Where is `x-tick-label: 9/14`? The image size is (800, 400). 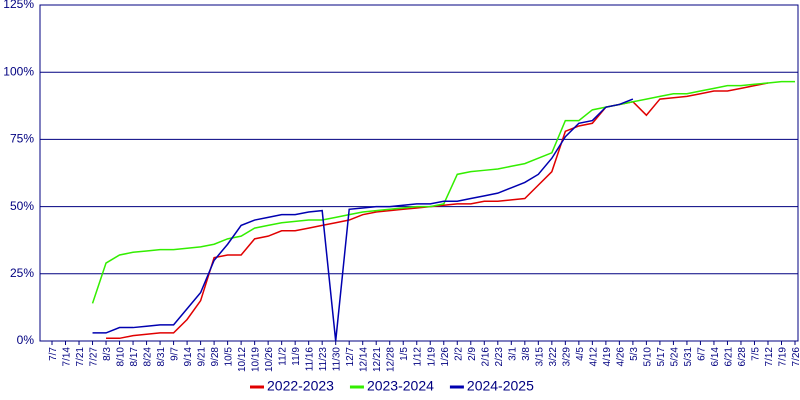
x-tick-label: 9/14 is located at coordinates (188, 357).